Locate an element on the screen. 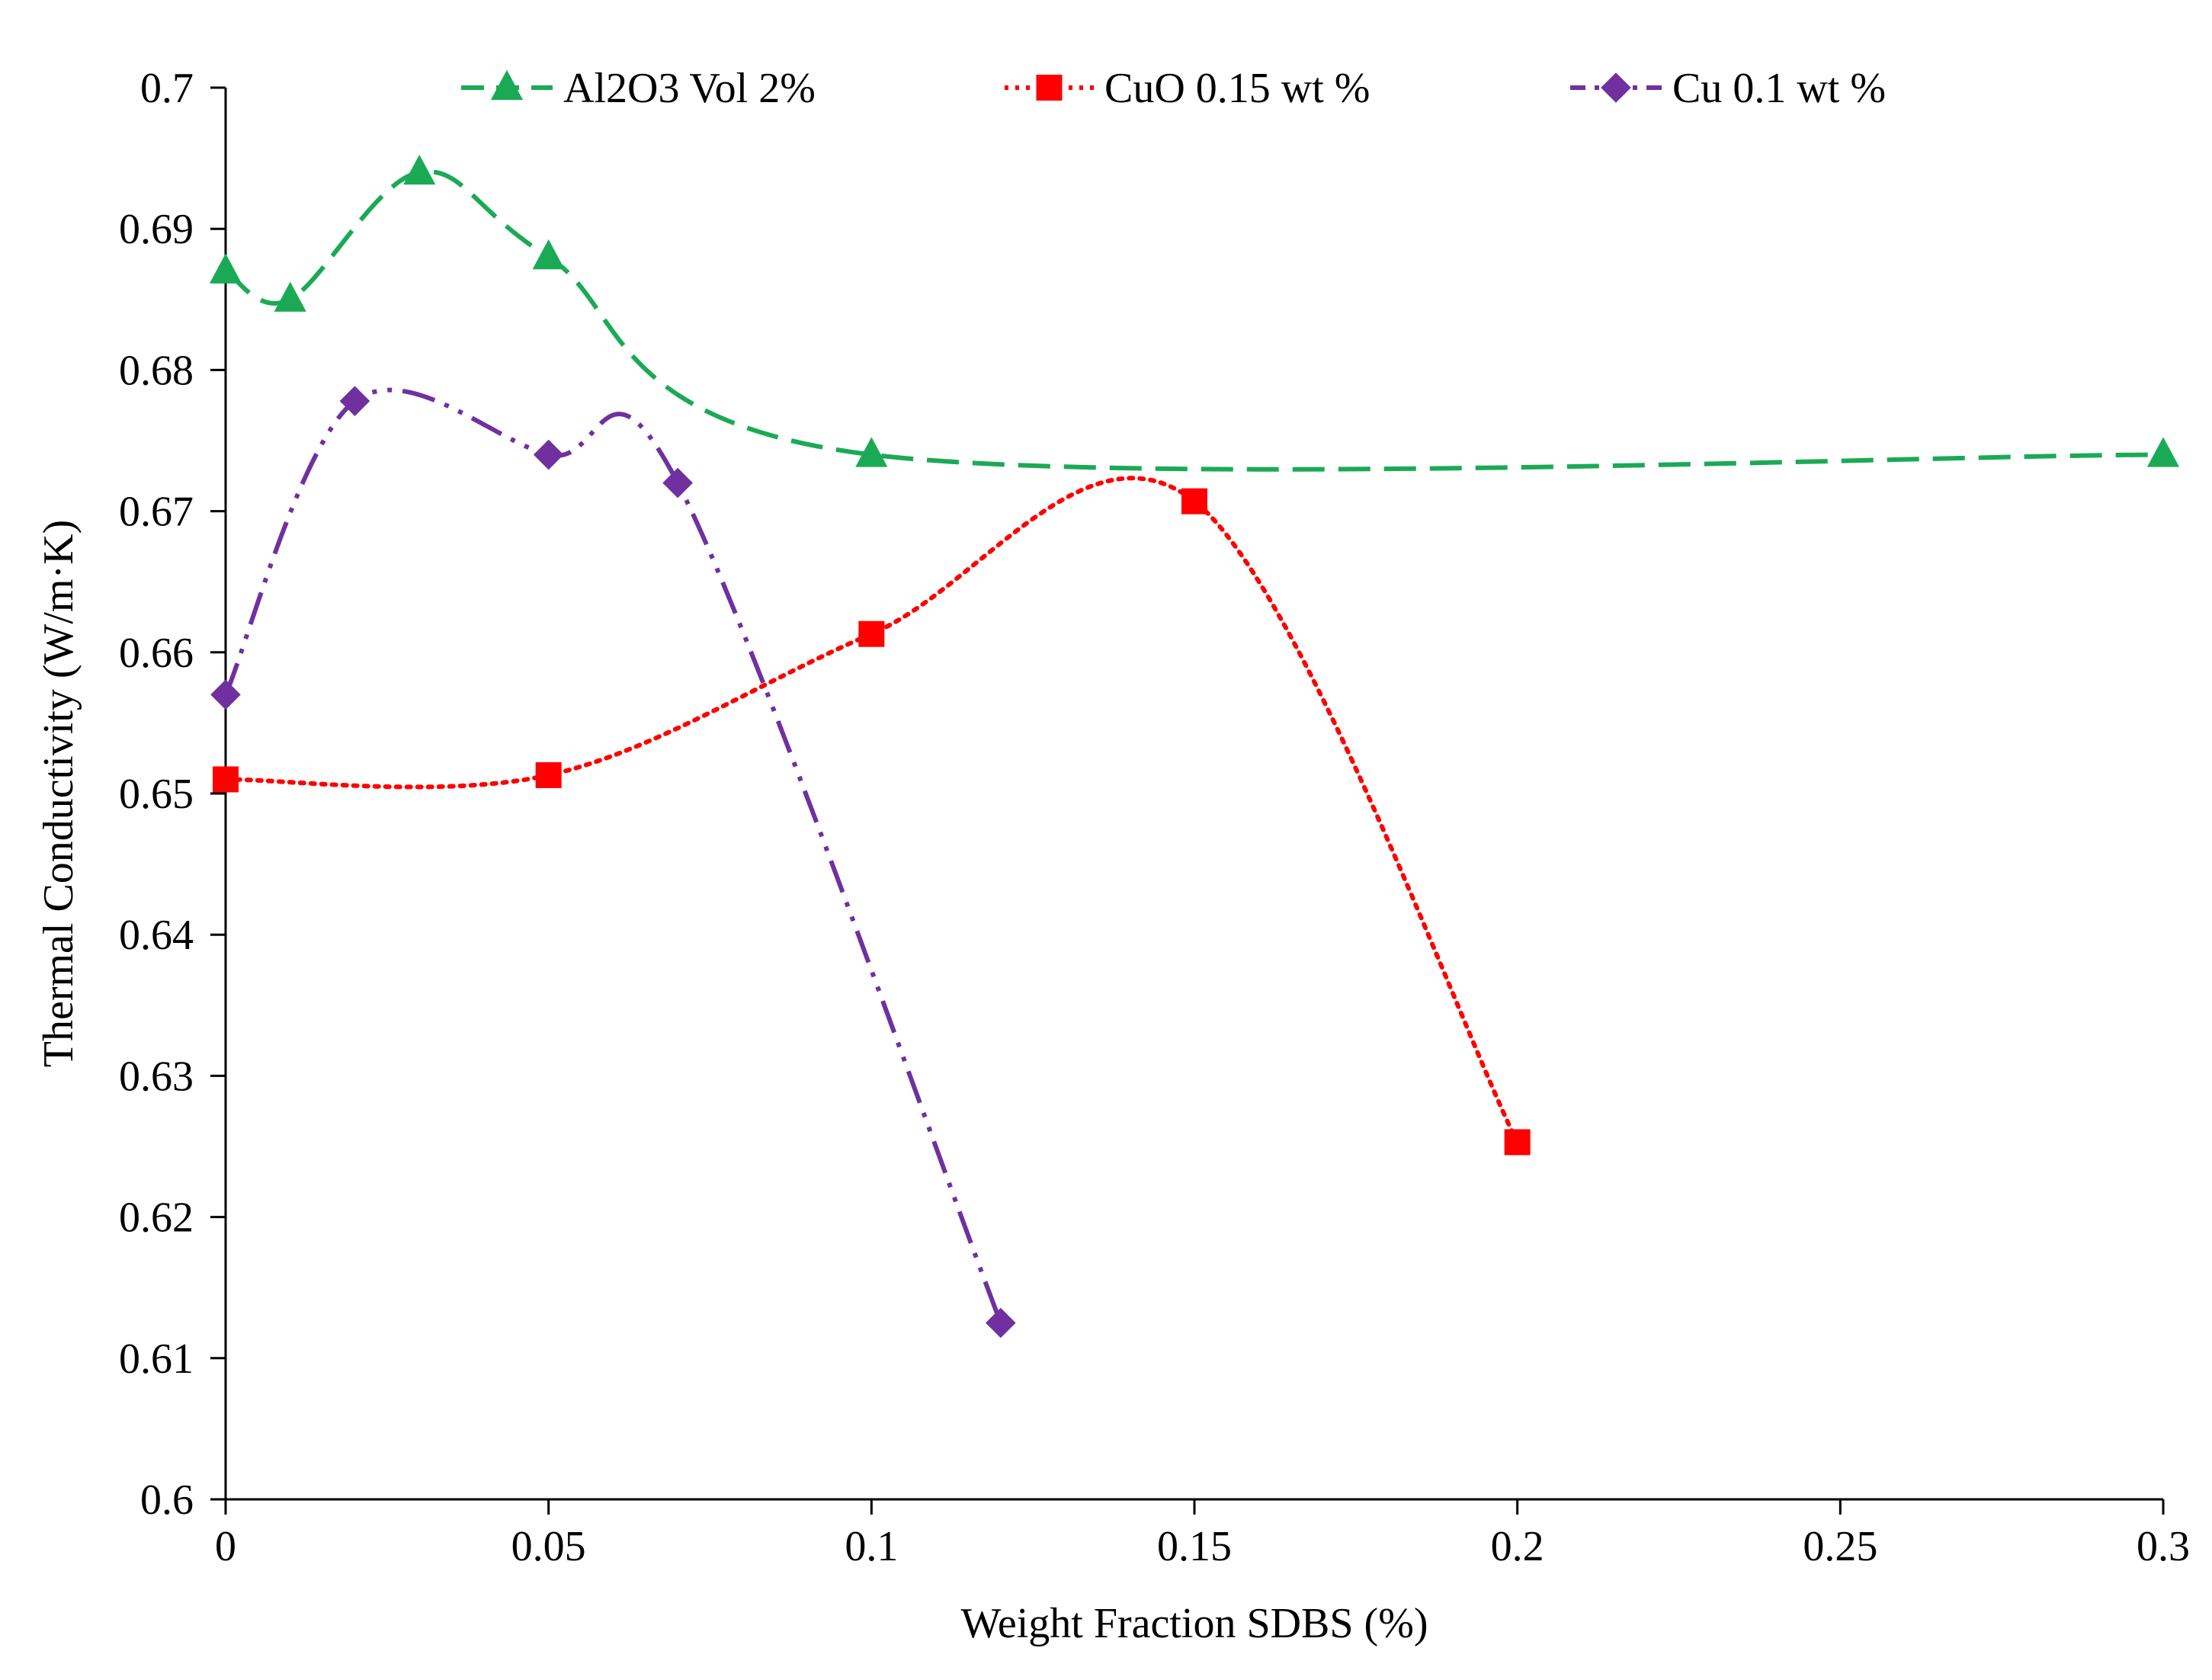 This screenshot has height=1680, width=2212. y-tick-label: 0.69 is located at coordinates (156, 229).